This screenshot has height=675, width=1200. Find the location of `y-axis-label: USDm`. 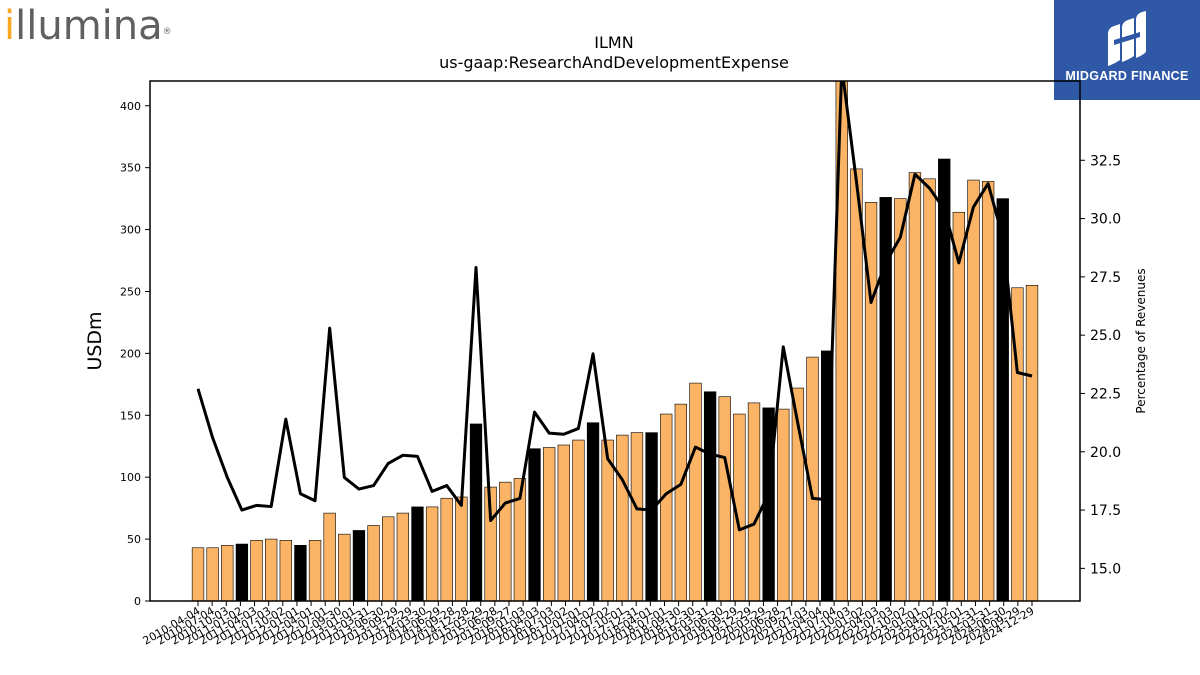

y-axis-label: USDm is located at coordinates (95, 340).